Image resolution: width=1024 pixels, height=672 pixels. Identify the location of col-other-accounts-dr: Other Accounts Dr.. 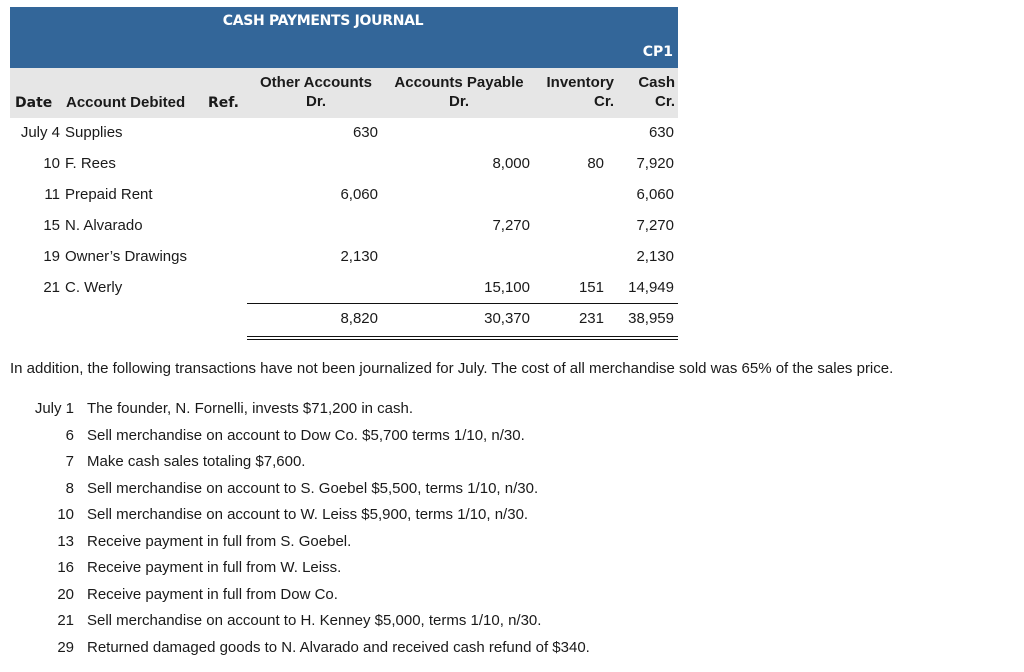
(316, 92).